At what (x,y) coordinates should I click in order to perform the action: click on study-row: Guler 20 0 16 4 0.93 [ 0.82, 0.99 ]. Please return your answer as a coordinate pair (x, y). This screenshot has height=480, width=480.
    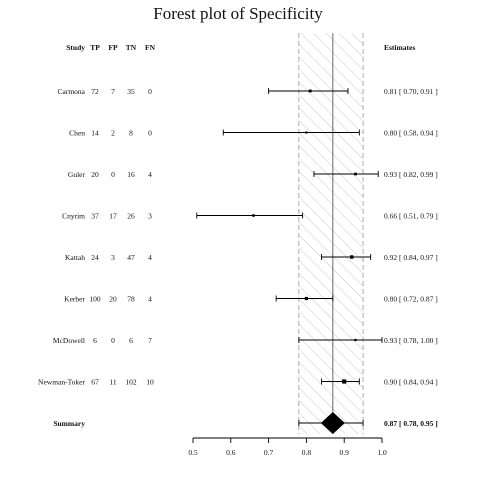
    Looking at the image, I should click on (253, 174).